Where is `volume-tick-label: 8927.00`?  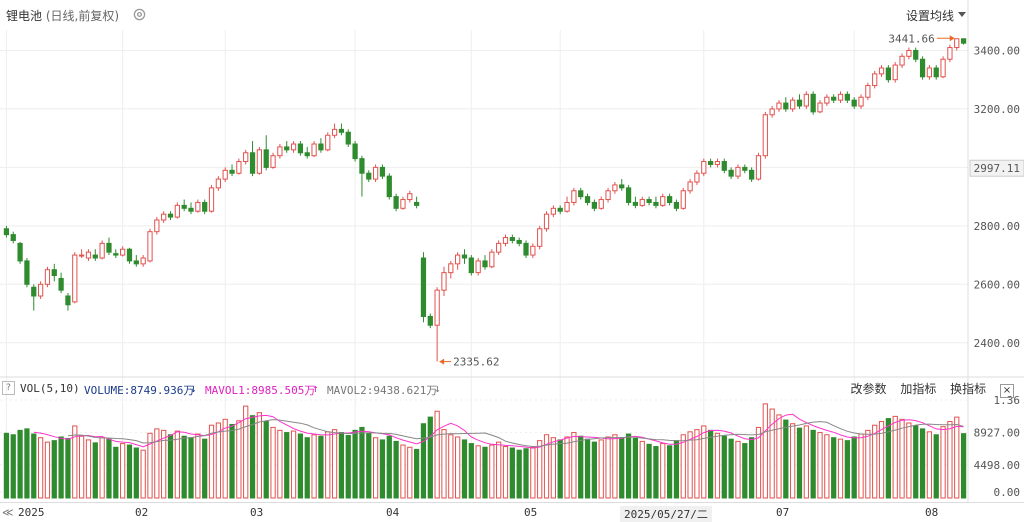 volume-tick-label: 8927.00 is located at coordinates (997, 432).